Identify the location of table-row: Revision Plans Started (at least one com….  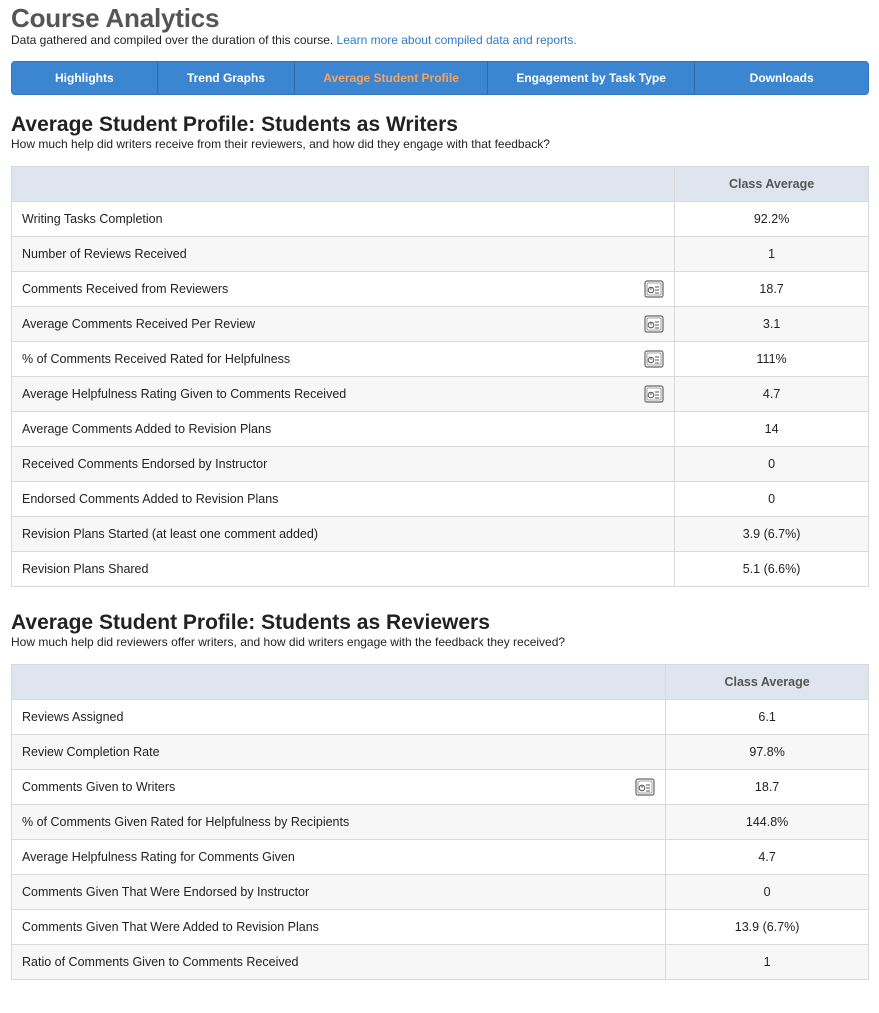
(439, 534).